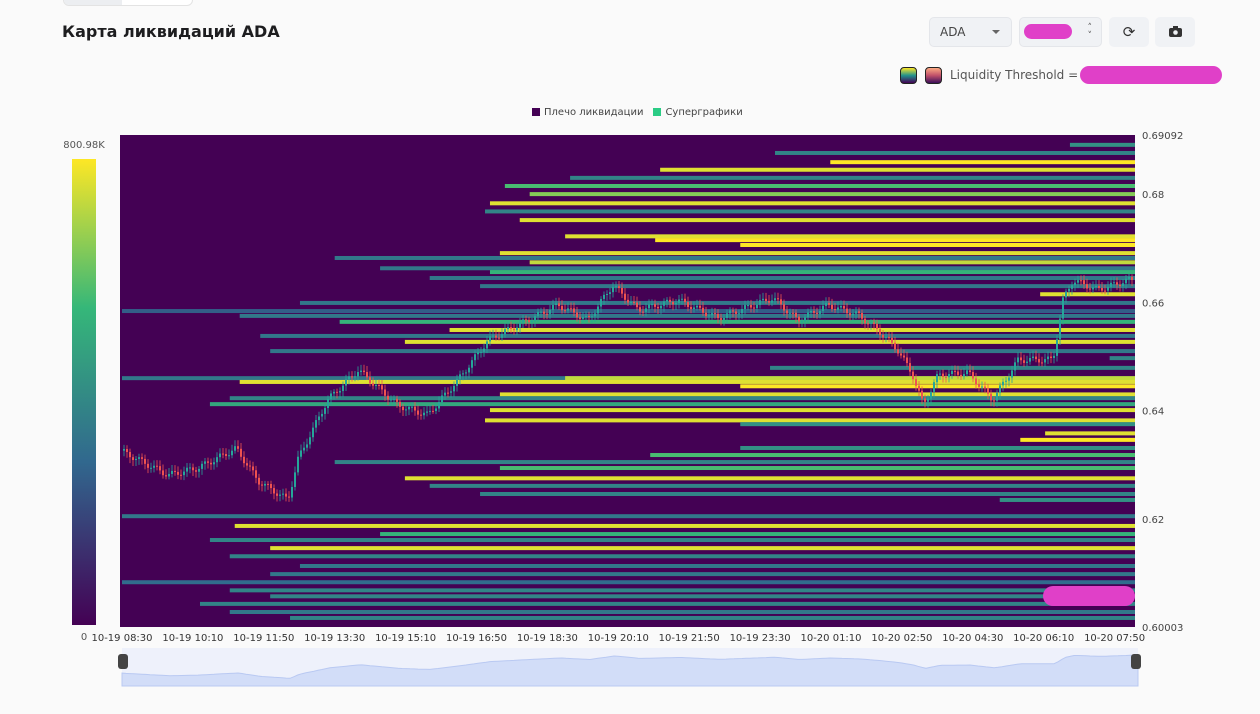 Image resolution: width=1260 pixels, height=714 pixels. What do you see at coordinates (1129, 32) in the screenshot?
I see `refresh-button: ⟳` at bounding box center [1129, 32].